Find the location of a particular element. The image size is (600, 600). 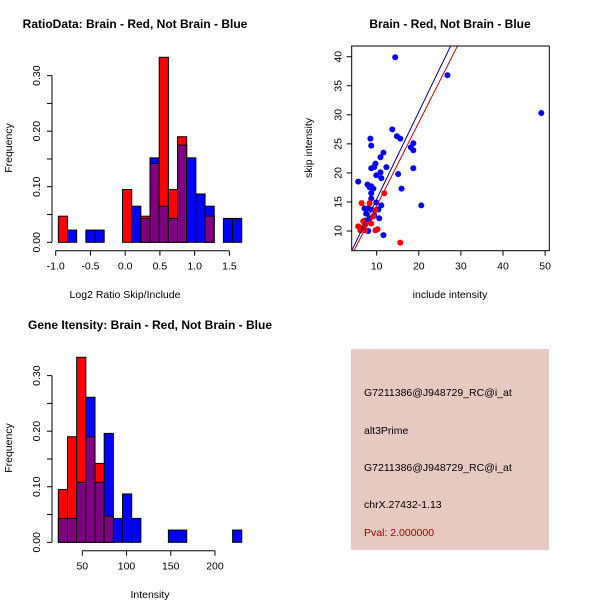

x-tick-label: 10 is located at coordinates (377, 267).